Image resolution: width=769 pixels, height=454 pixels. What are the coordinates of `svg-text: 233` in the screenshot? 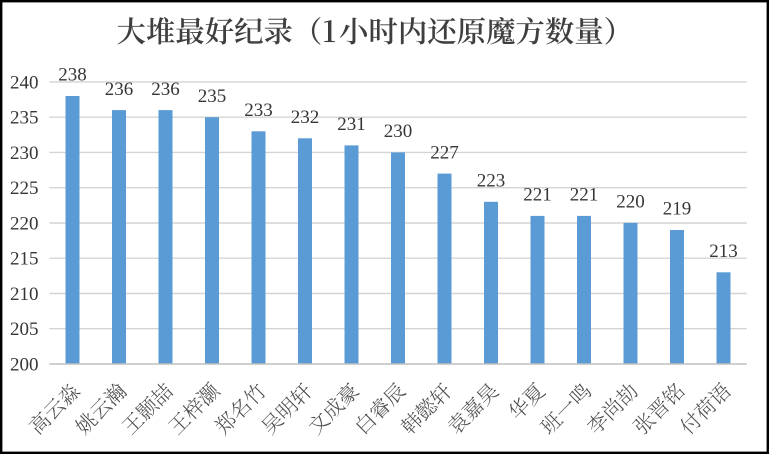 It's located at (258, 110).